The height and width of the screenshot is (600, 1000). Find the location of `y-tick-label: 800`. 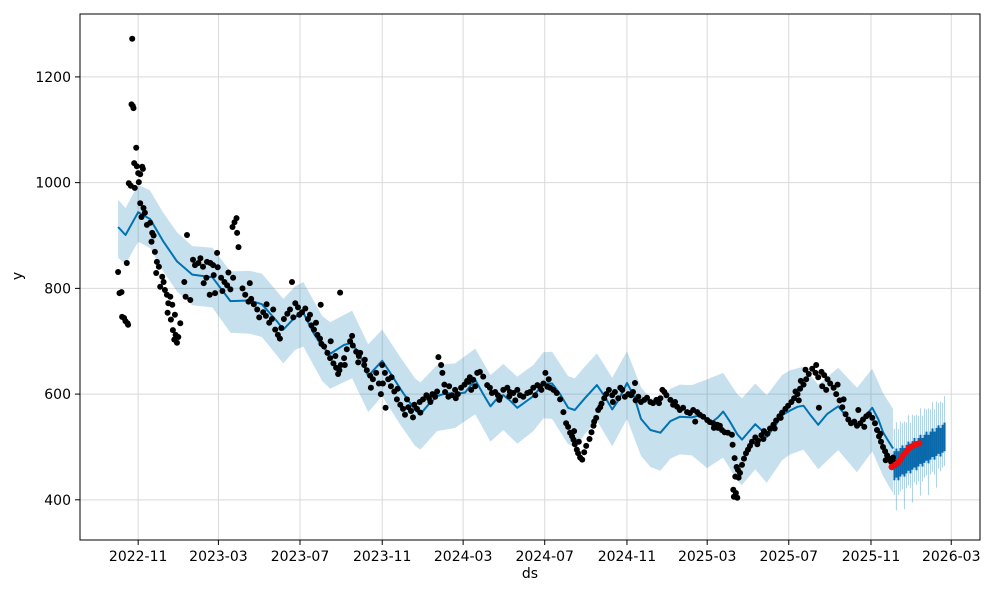

y-tick-label: 800 is located at coordinates (57, 289).